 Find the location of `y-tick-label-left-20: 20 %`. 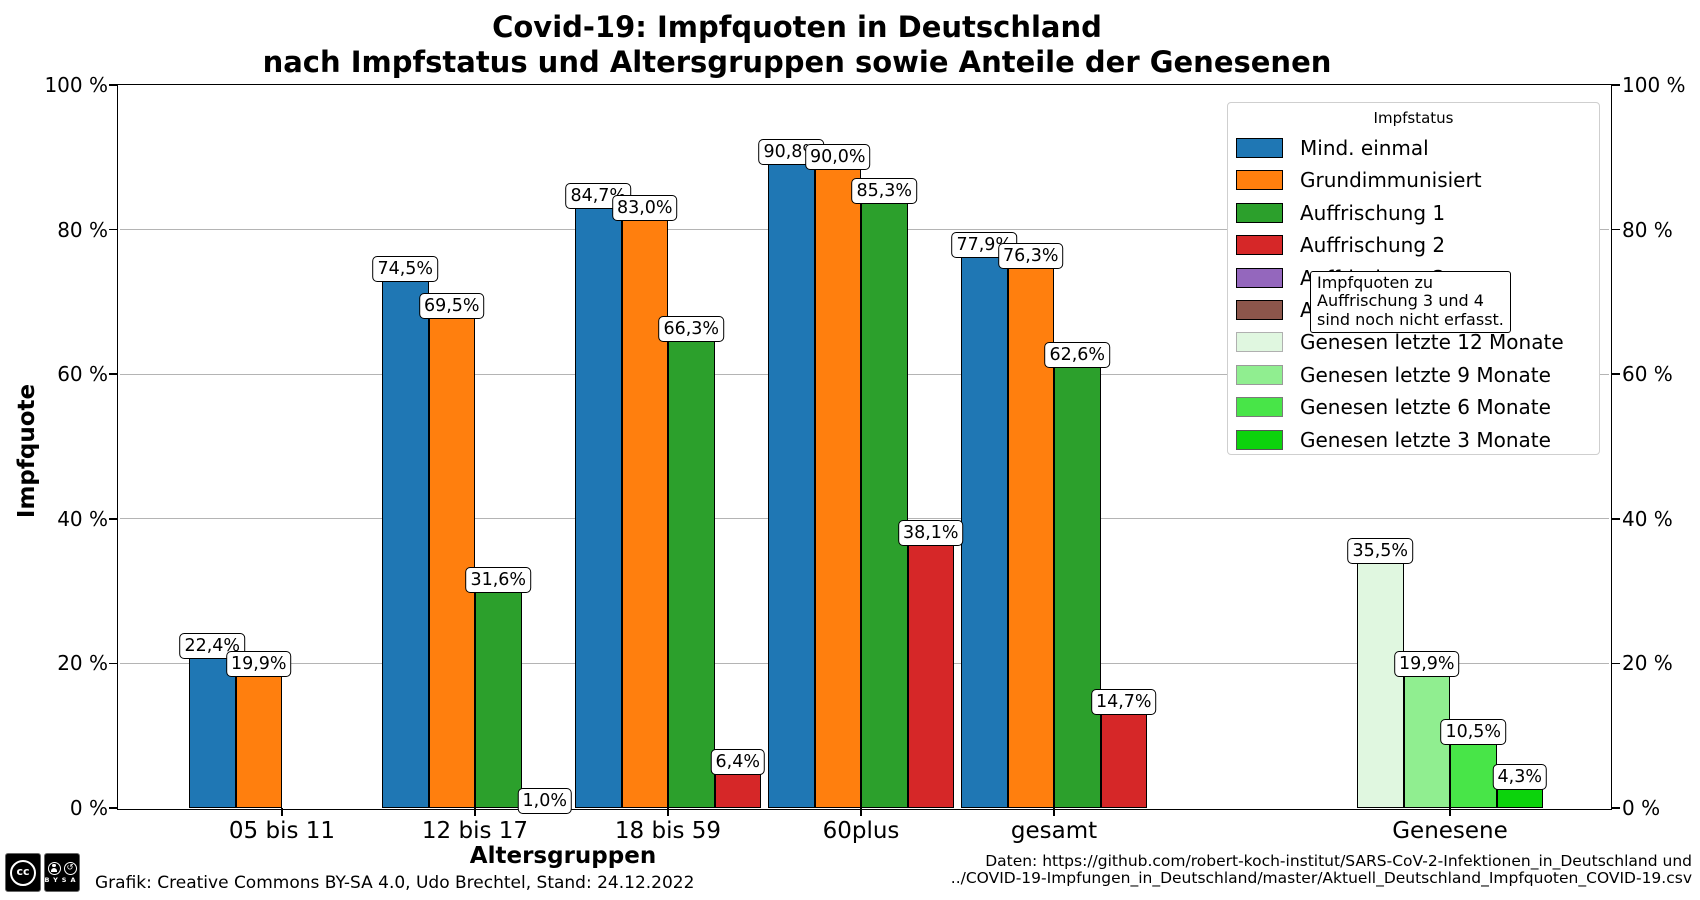

y-tick-label-left-20: 20 % is located at coordinates (82, 663).